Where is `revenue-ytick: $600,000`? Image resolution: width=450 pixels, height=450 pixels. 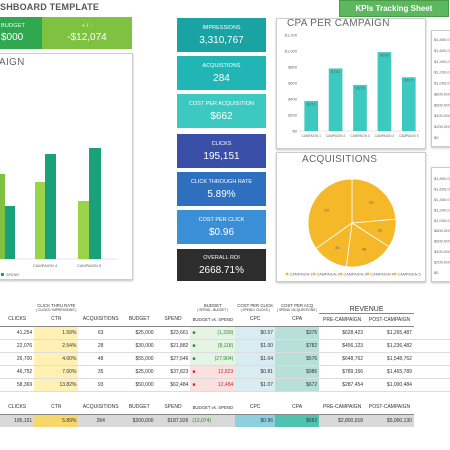 revenue-ytick: $600,000 is located at coordinates (442, 241).